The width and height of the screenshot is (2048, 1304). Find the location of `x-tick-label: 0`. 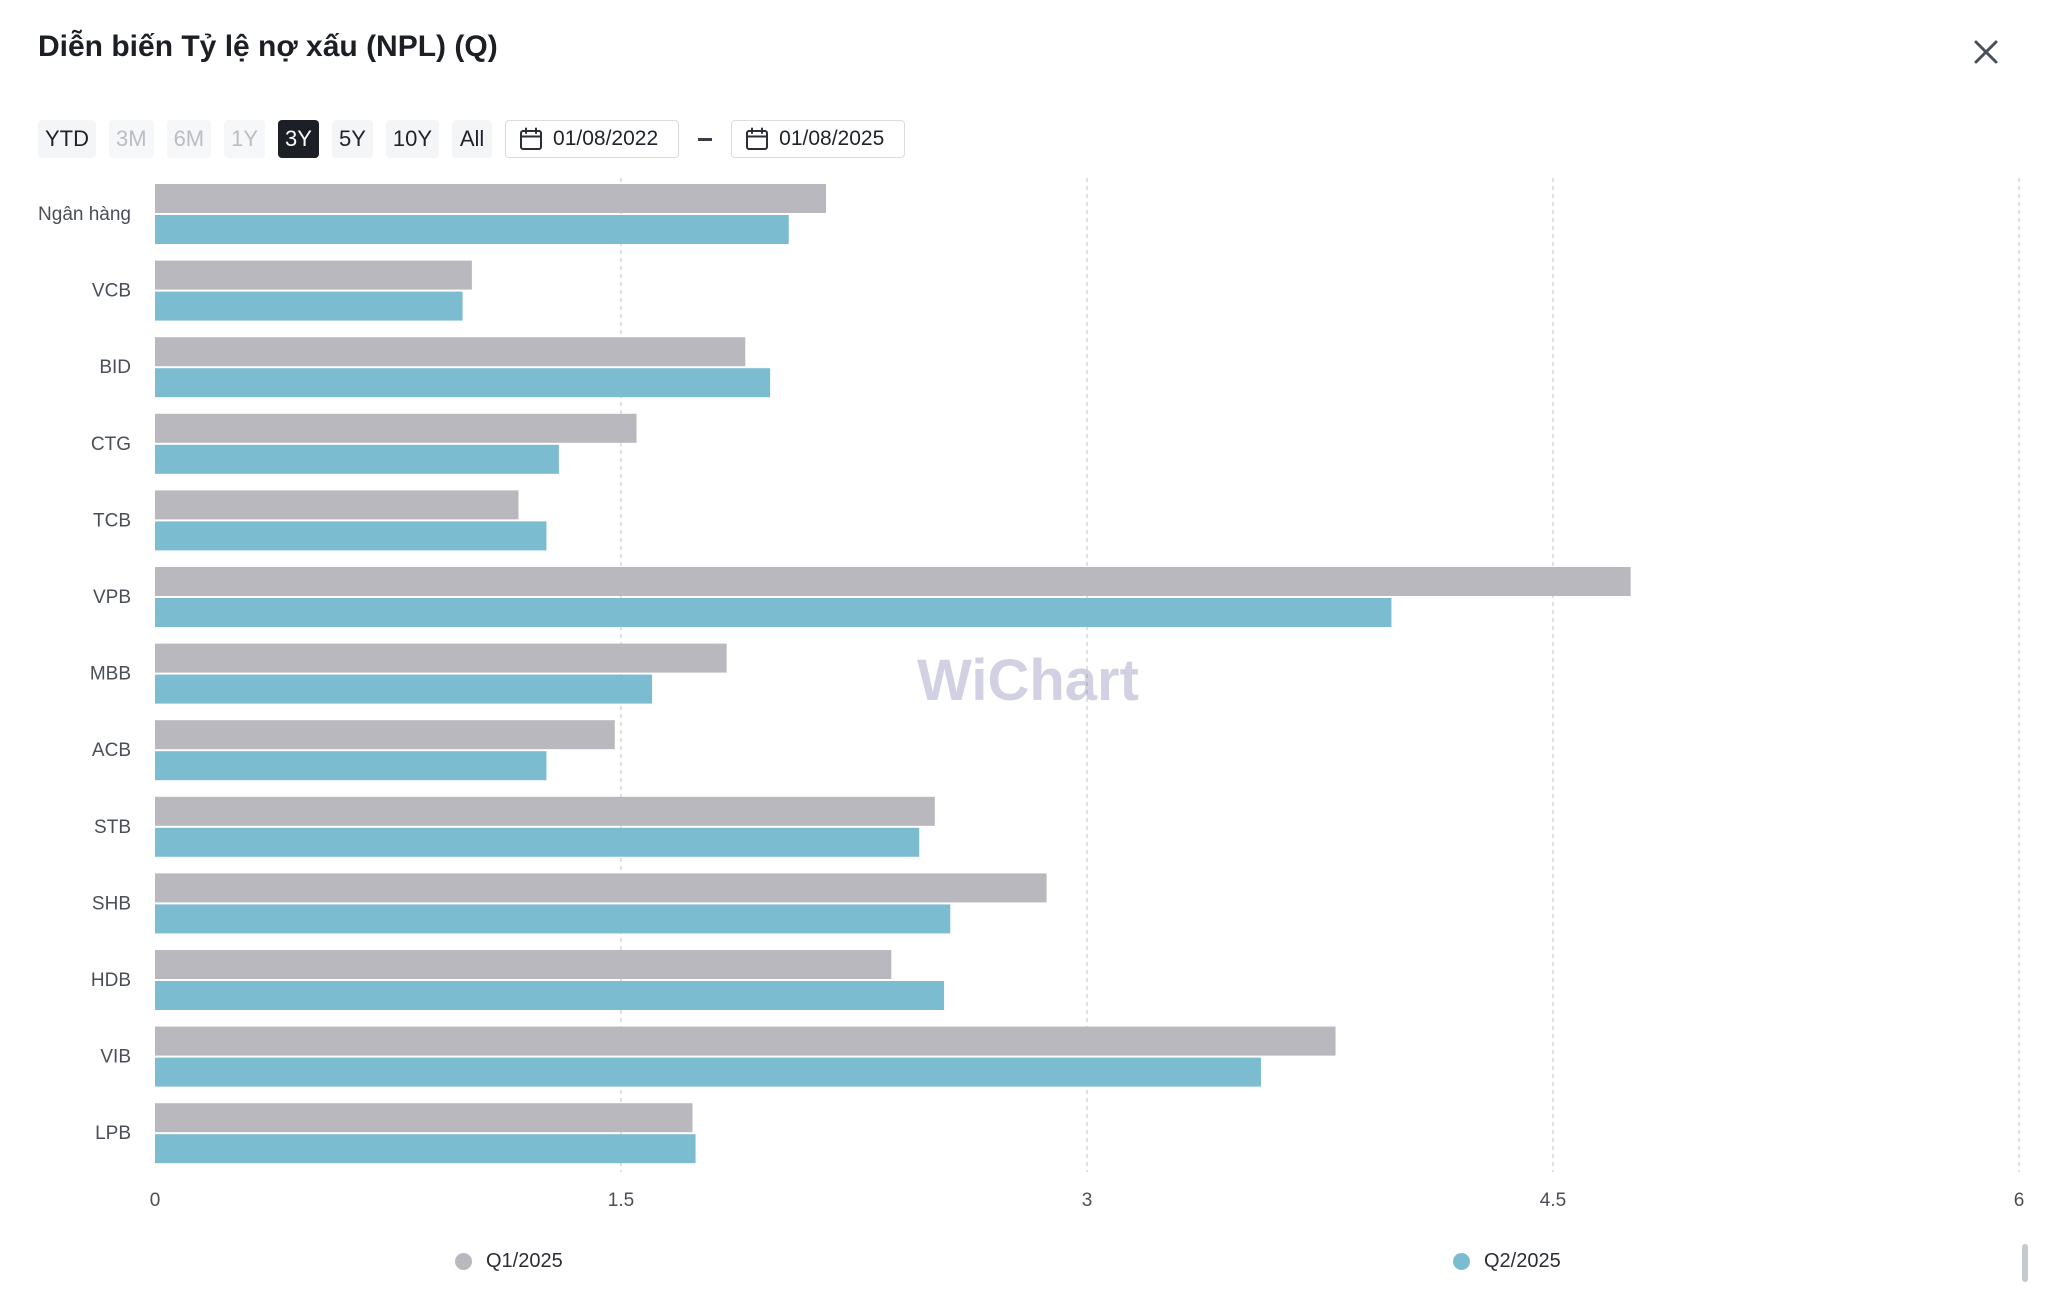

x-tick-label: 0 is located at coordinates (155, 1200).